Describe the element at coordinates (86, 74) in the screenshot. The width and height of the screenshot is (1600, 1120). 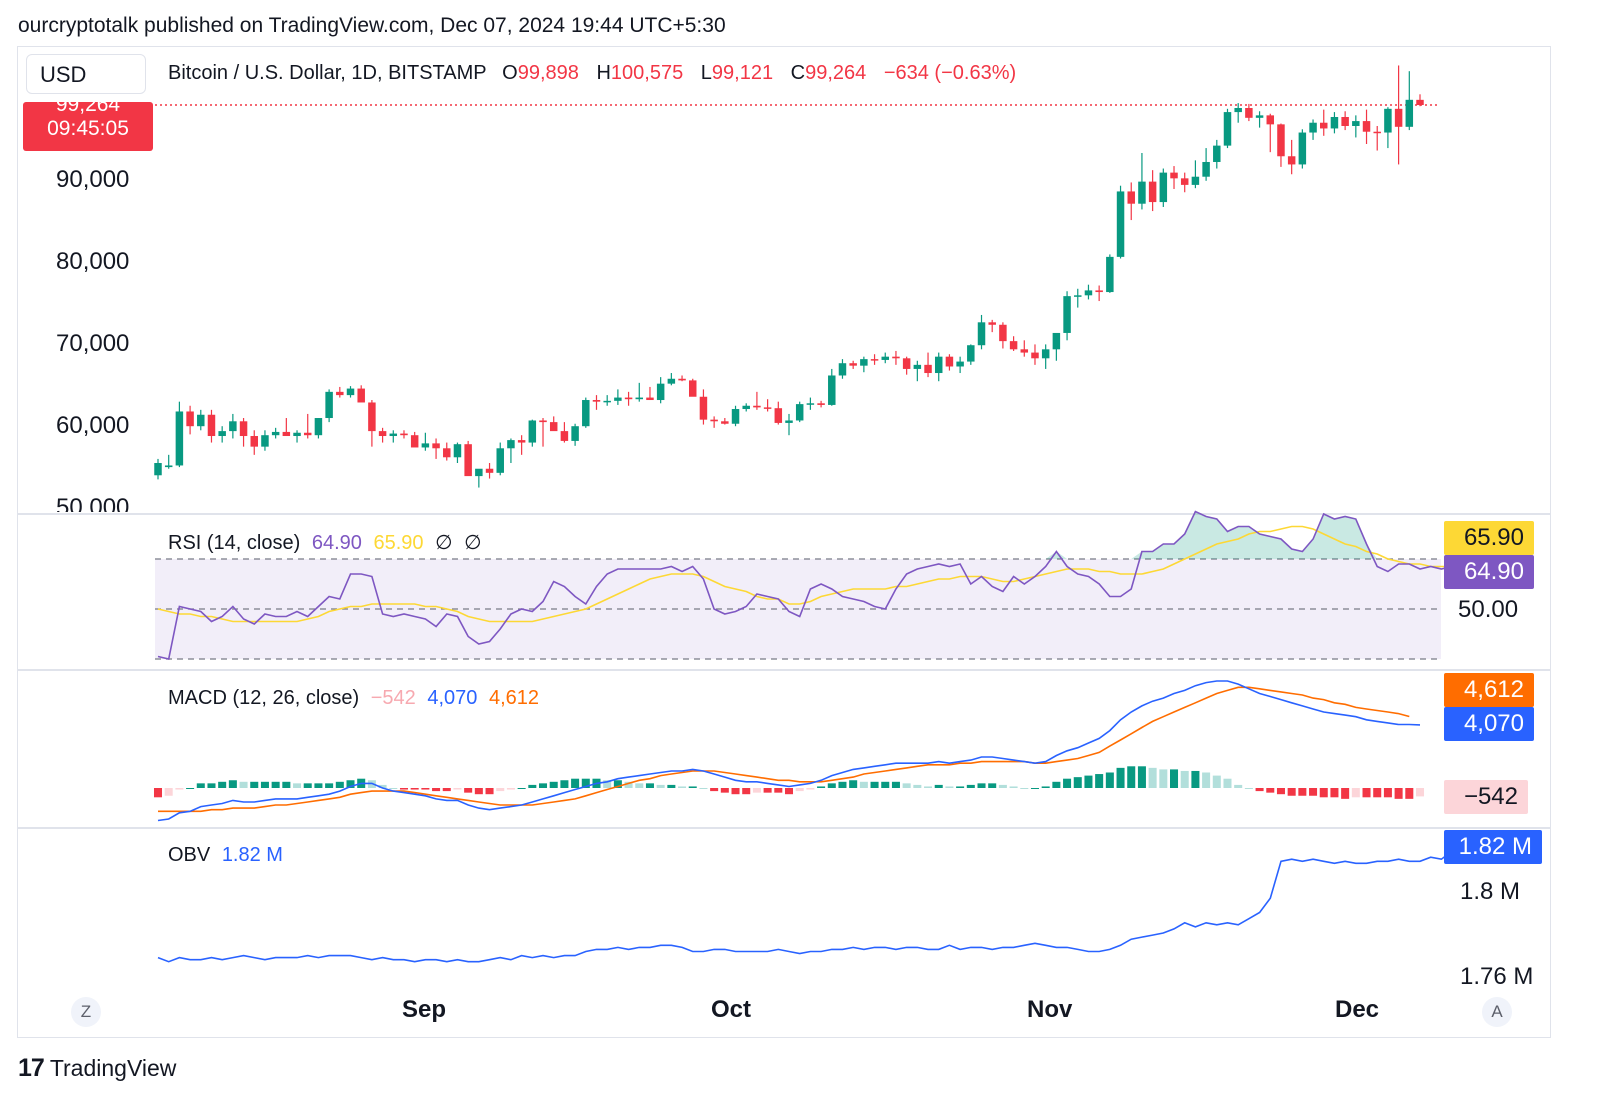
I see `currency-selector: USD` at that location.